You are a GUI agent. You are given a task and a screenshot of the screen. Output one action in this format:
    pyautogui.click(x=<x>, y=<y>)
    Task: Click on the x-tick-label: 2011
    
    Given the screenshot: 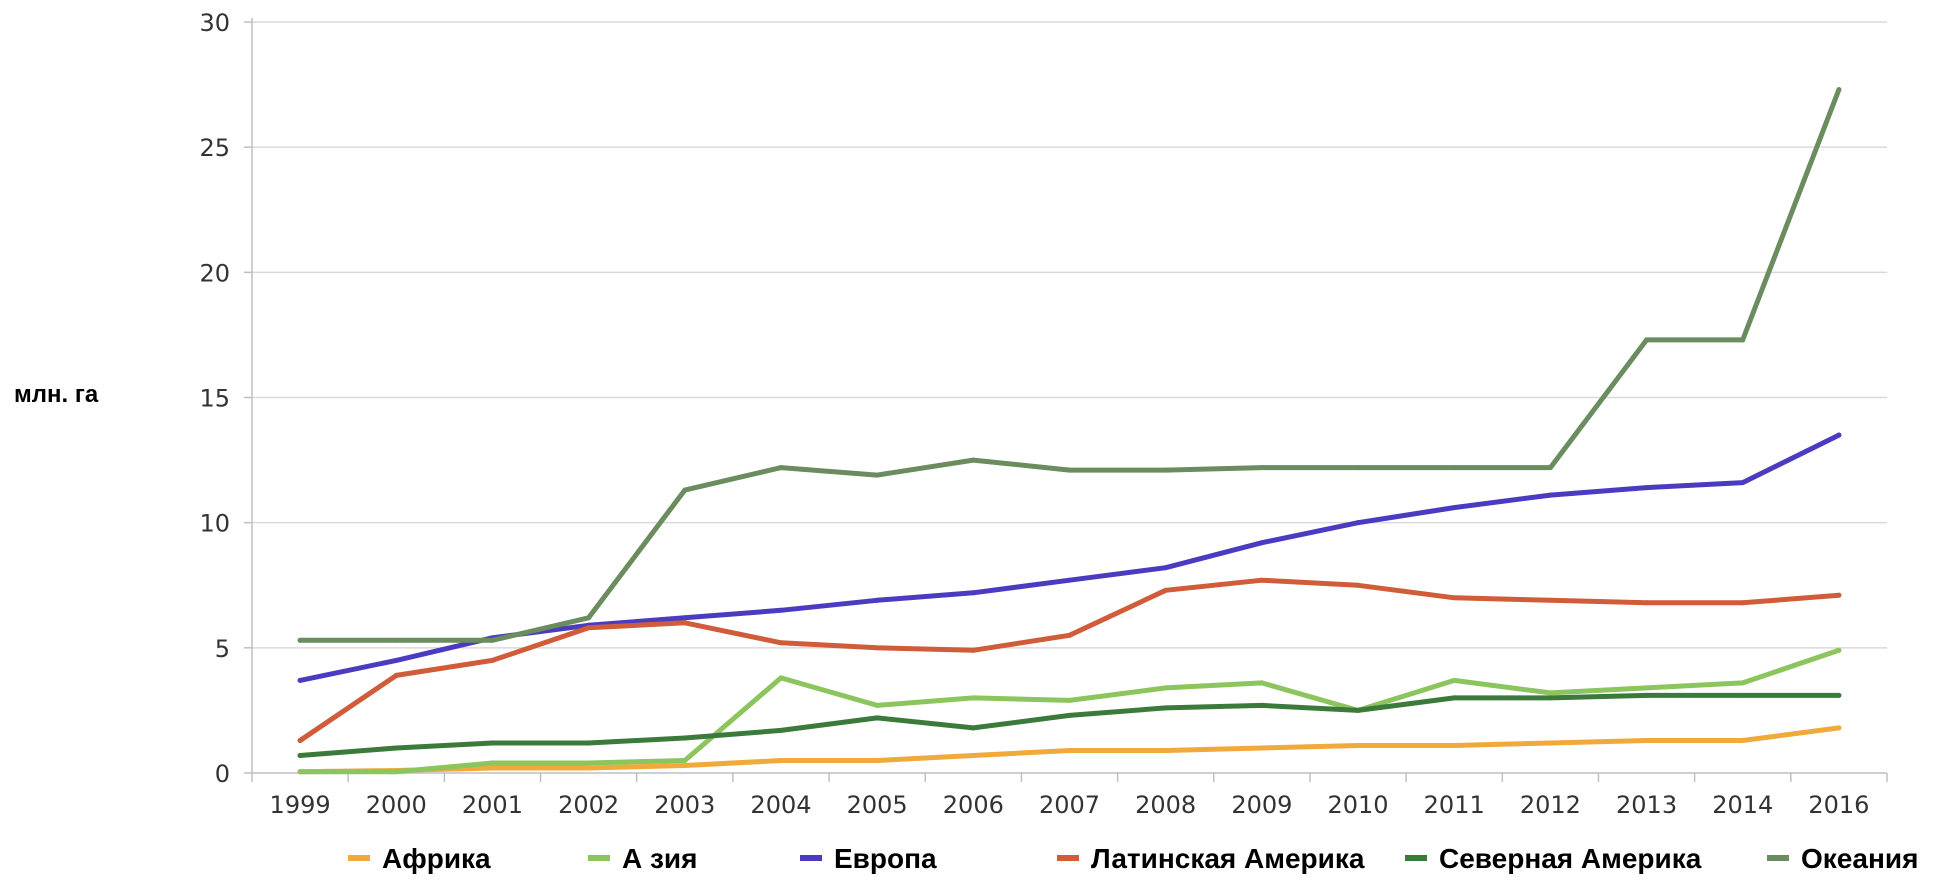 What is the action you would take?
    pyautogui.click(x=1454, y=805)
    